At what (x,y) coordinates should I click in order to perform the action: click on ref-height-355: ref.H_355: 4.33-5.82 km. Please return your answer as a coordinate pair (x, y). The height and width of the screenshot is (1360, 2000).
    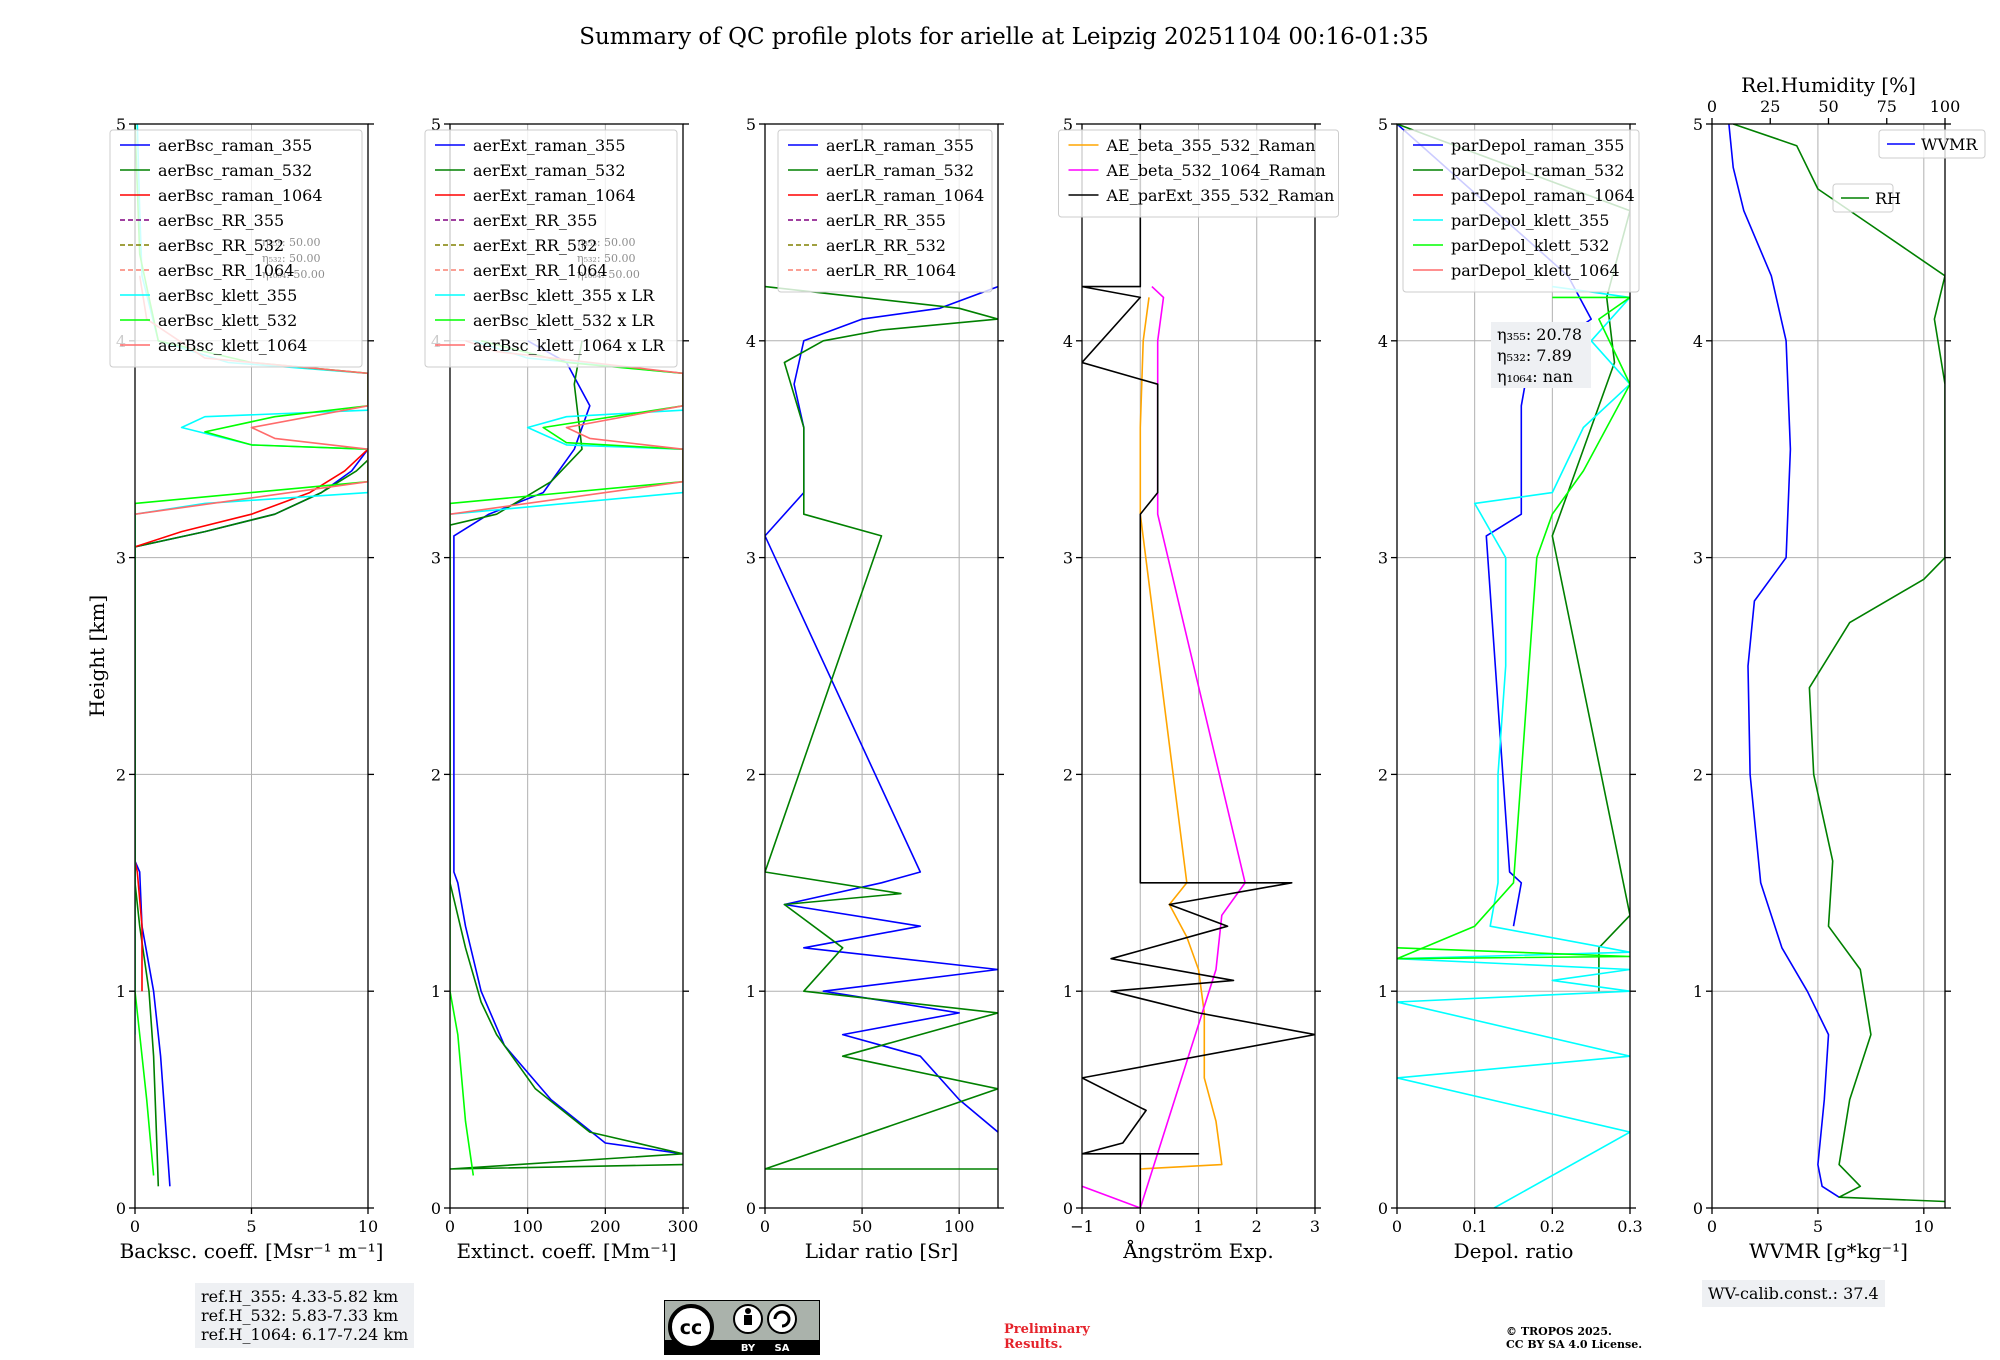
    Looking at the image, I should click on (300, 1296).